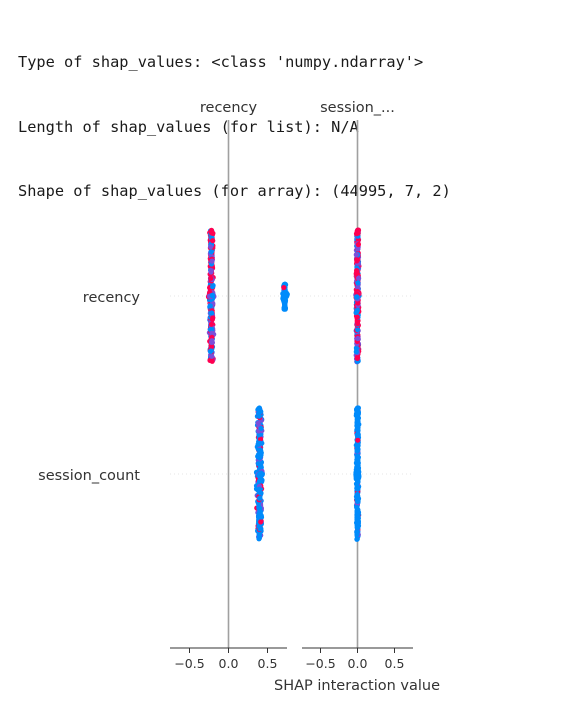 The height and width of the screenshot is (704, 576). Describe the element at coordinates (89, 476) in the screenshot. I see `row-label-session-count: session_count` at that location.